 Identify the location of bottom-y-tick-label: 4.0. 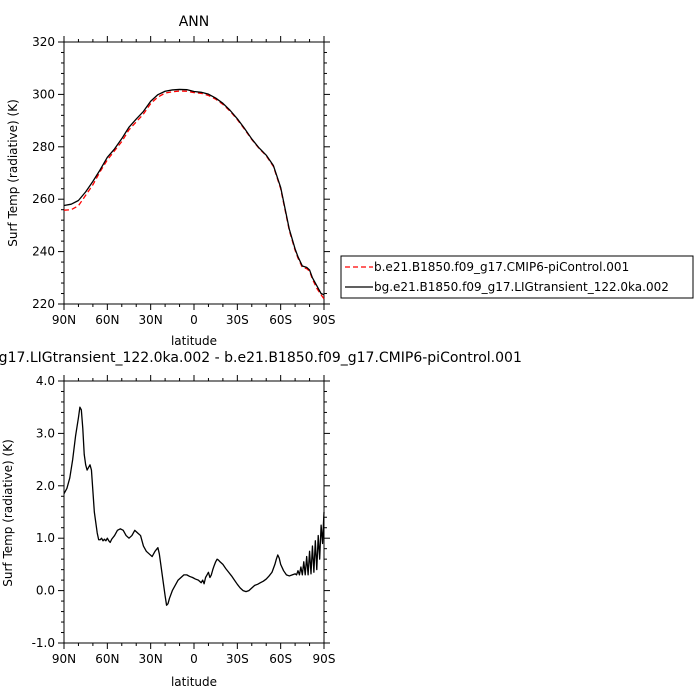
(45, 381).